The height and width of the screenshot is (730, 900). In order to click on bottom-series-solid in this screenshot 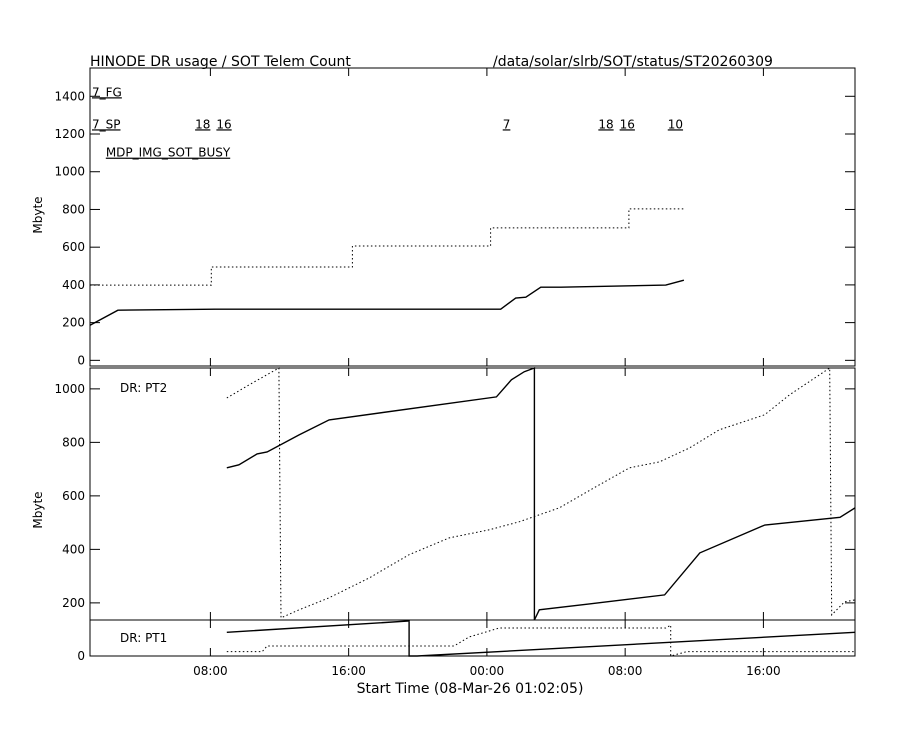, I will do `click(541, 638)`.